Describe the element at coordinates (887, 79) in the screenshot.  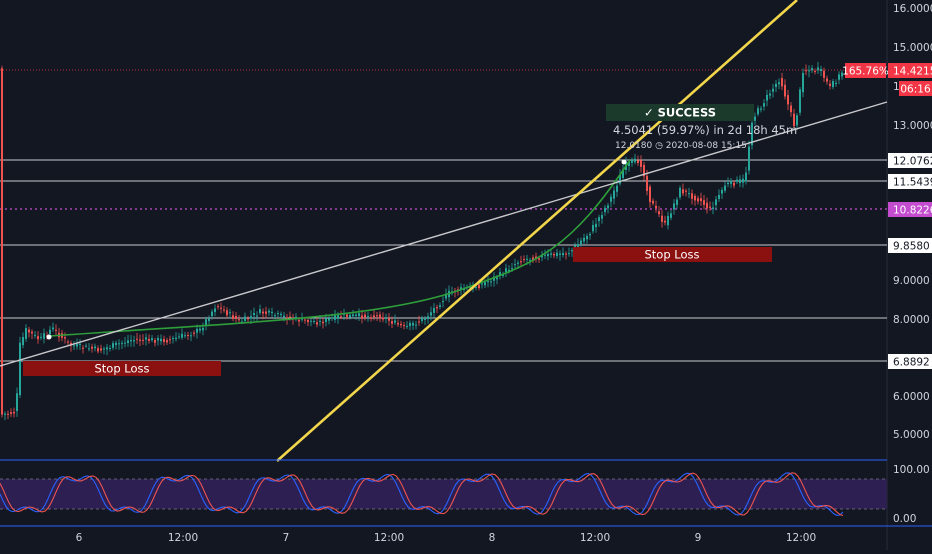
I see `current-price-badges: 165.76% 14.4215 06:16` at that location.